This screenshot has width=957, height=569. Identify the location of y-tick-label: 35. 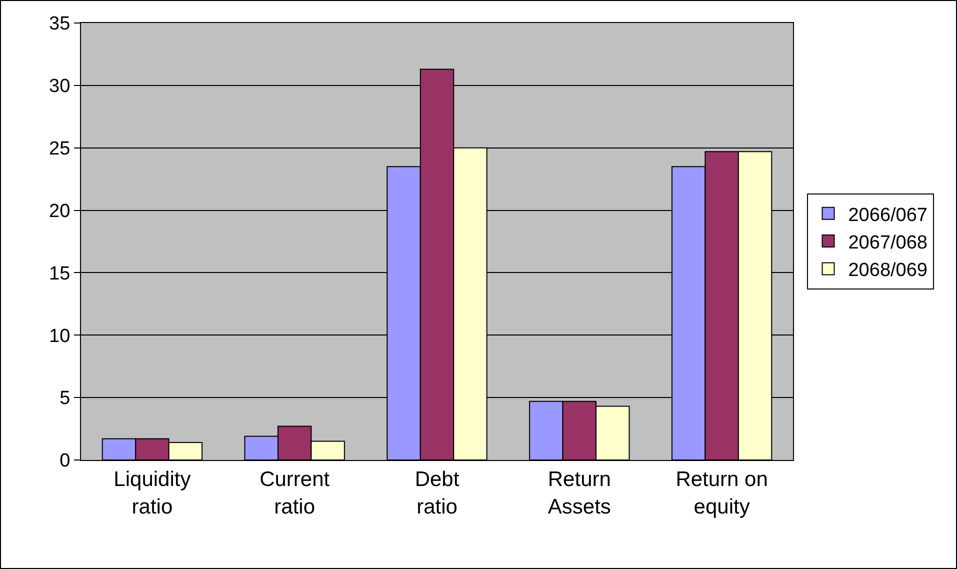
(59, 24).